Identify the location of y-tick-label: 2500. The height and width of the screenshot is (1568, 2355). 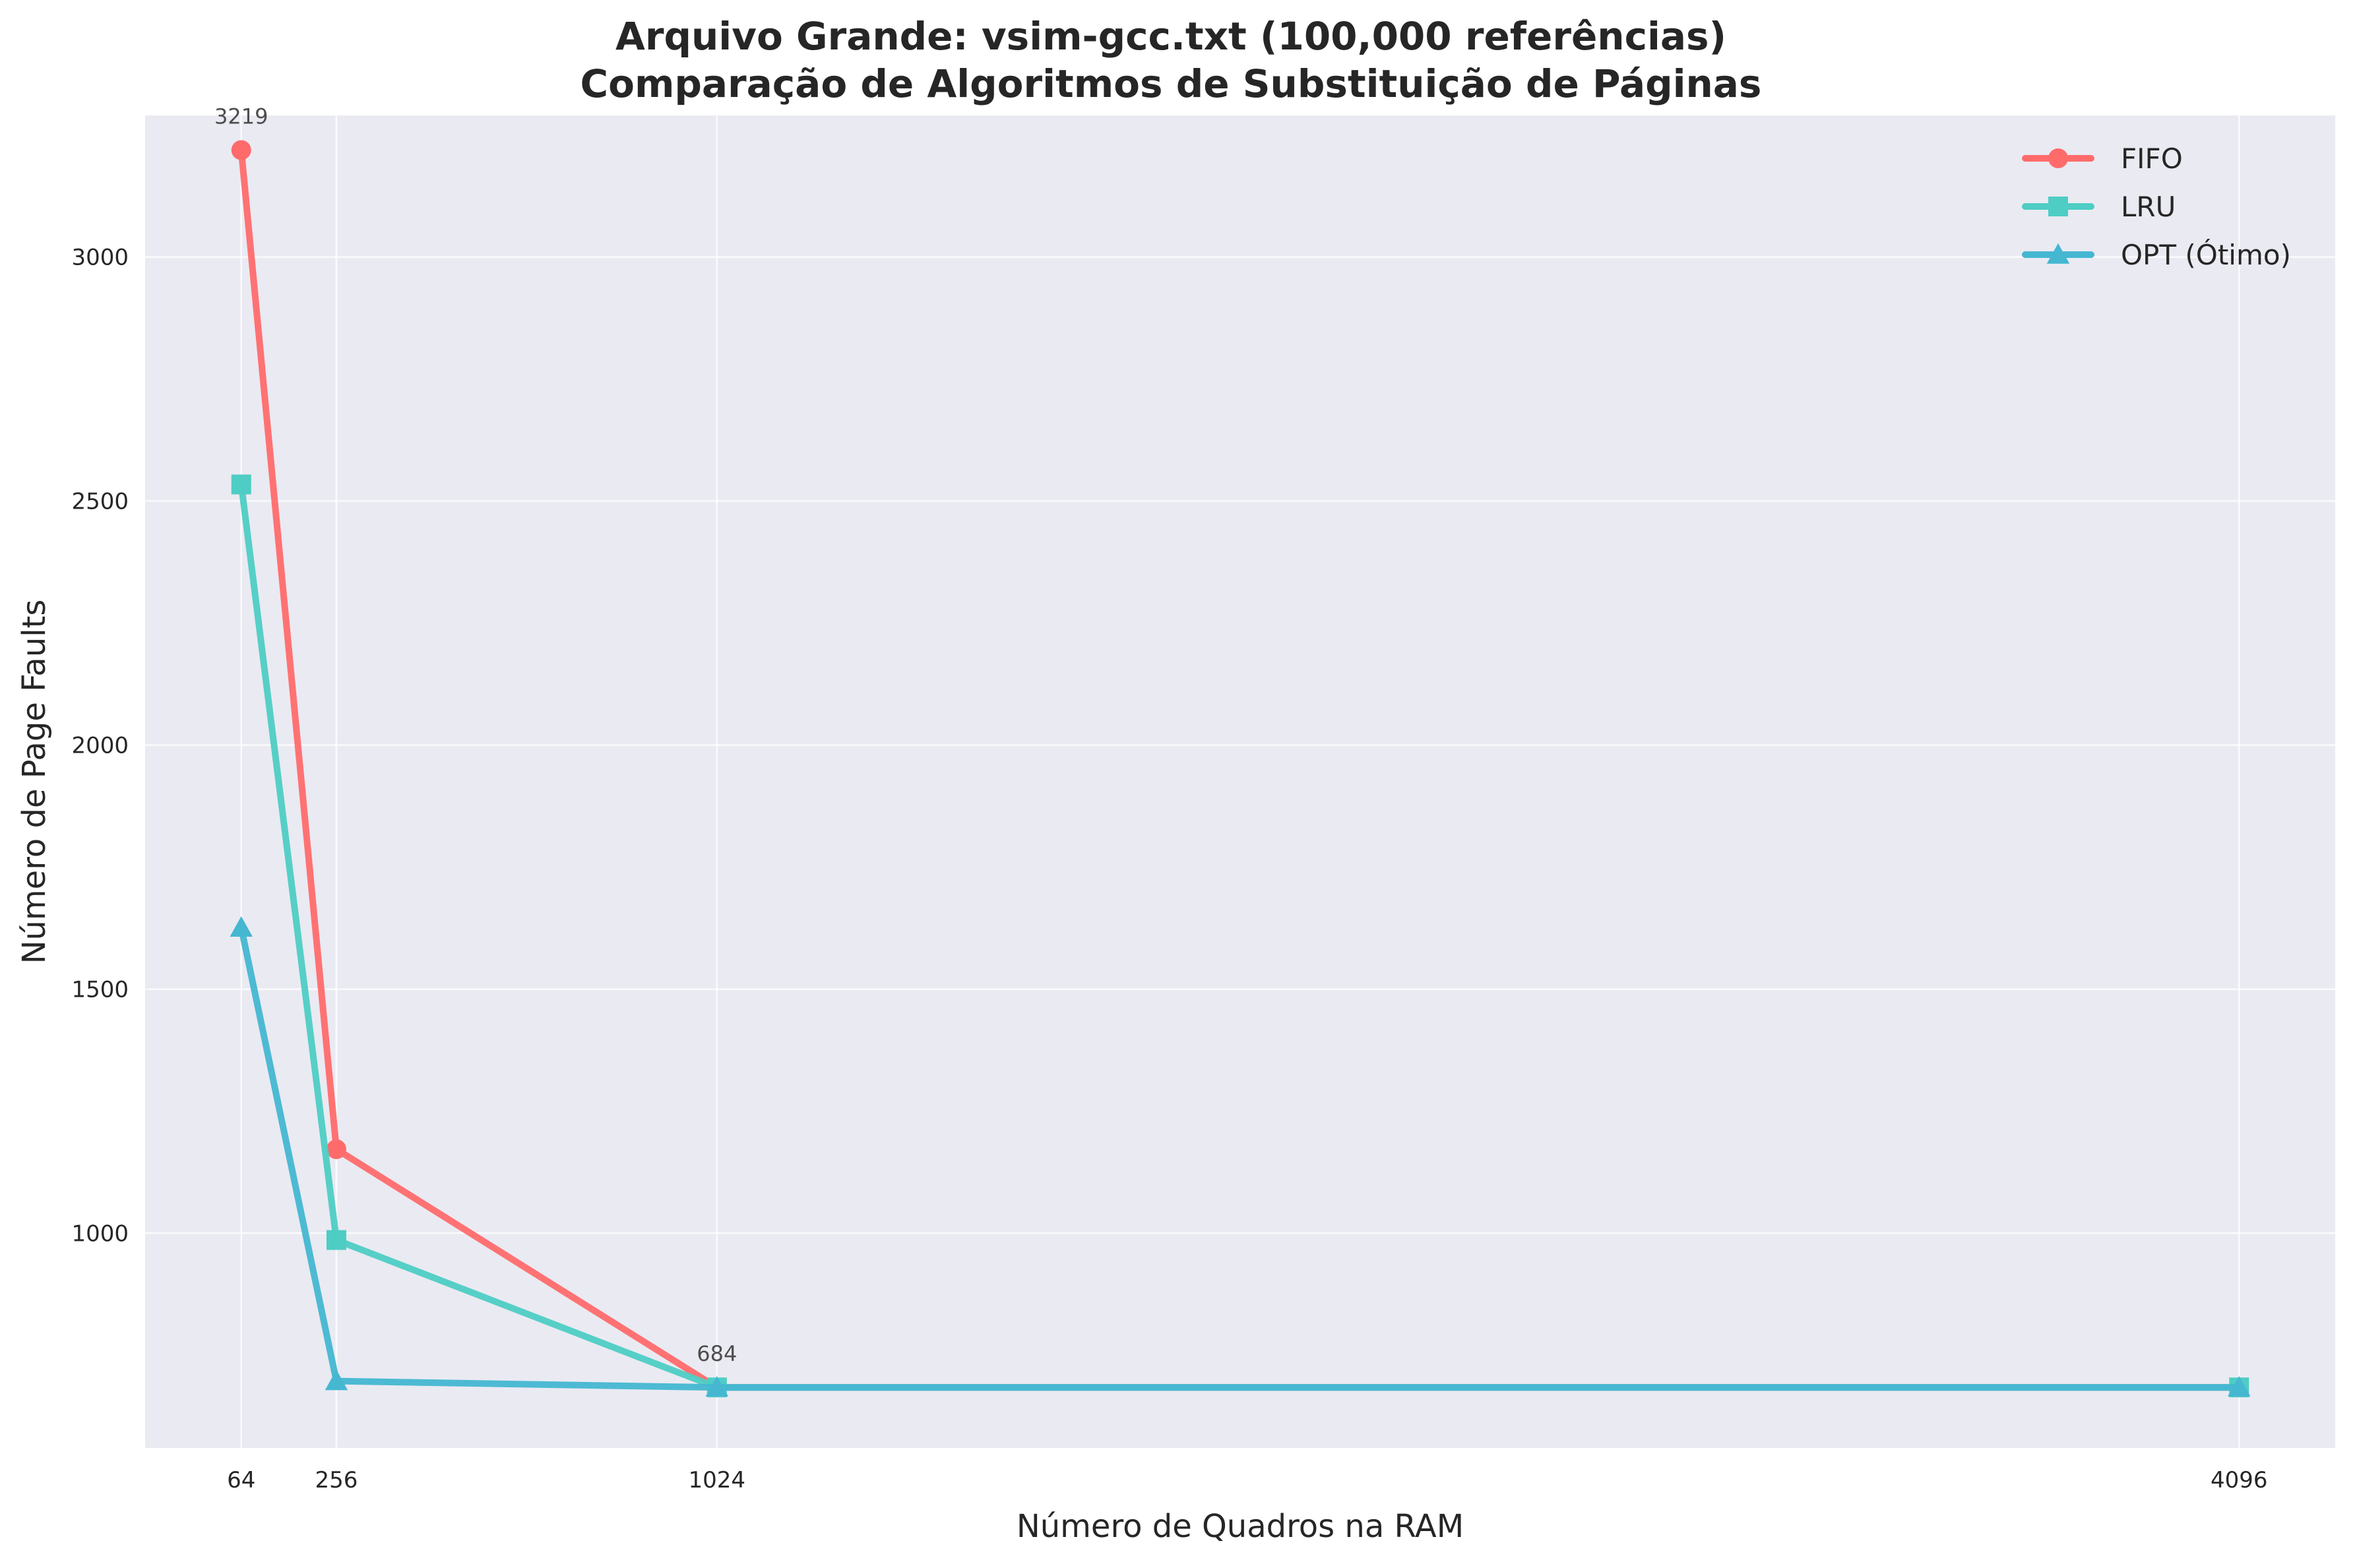
(100, 502).